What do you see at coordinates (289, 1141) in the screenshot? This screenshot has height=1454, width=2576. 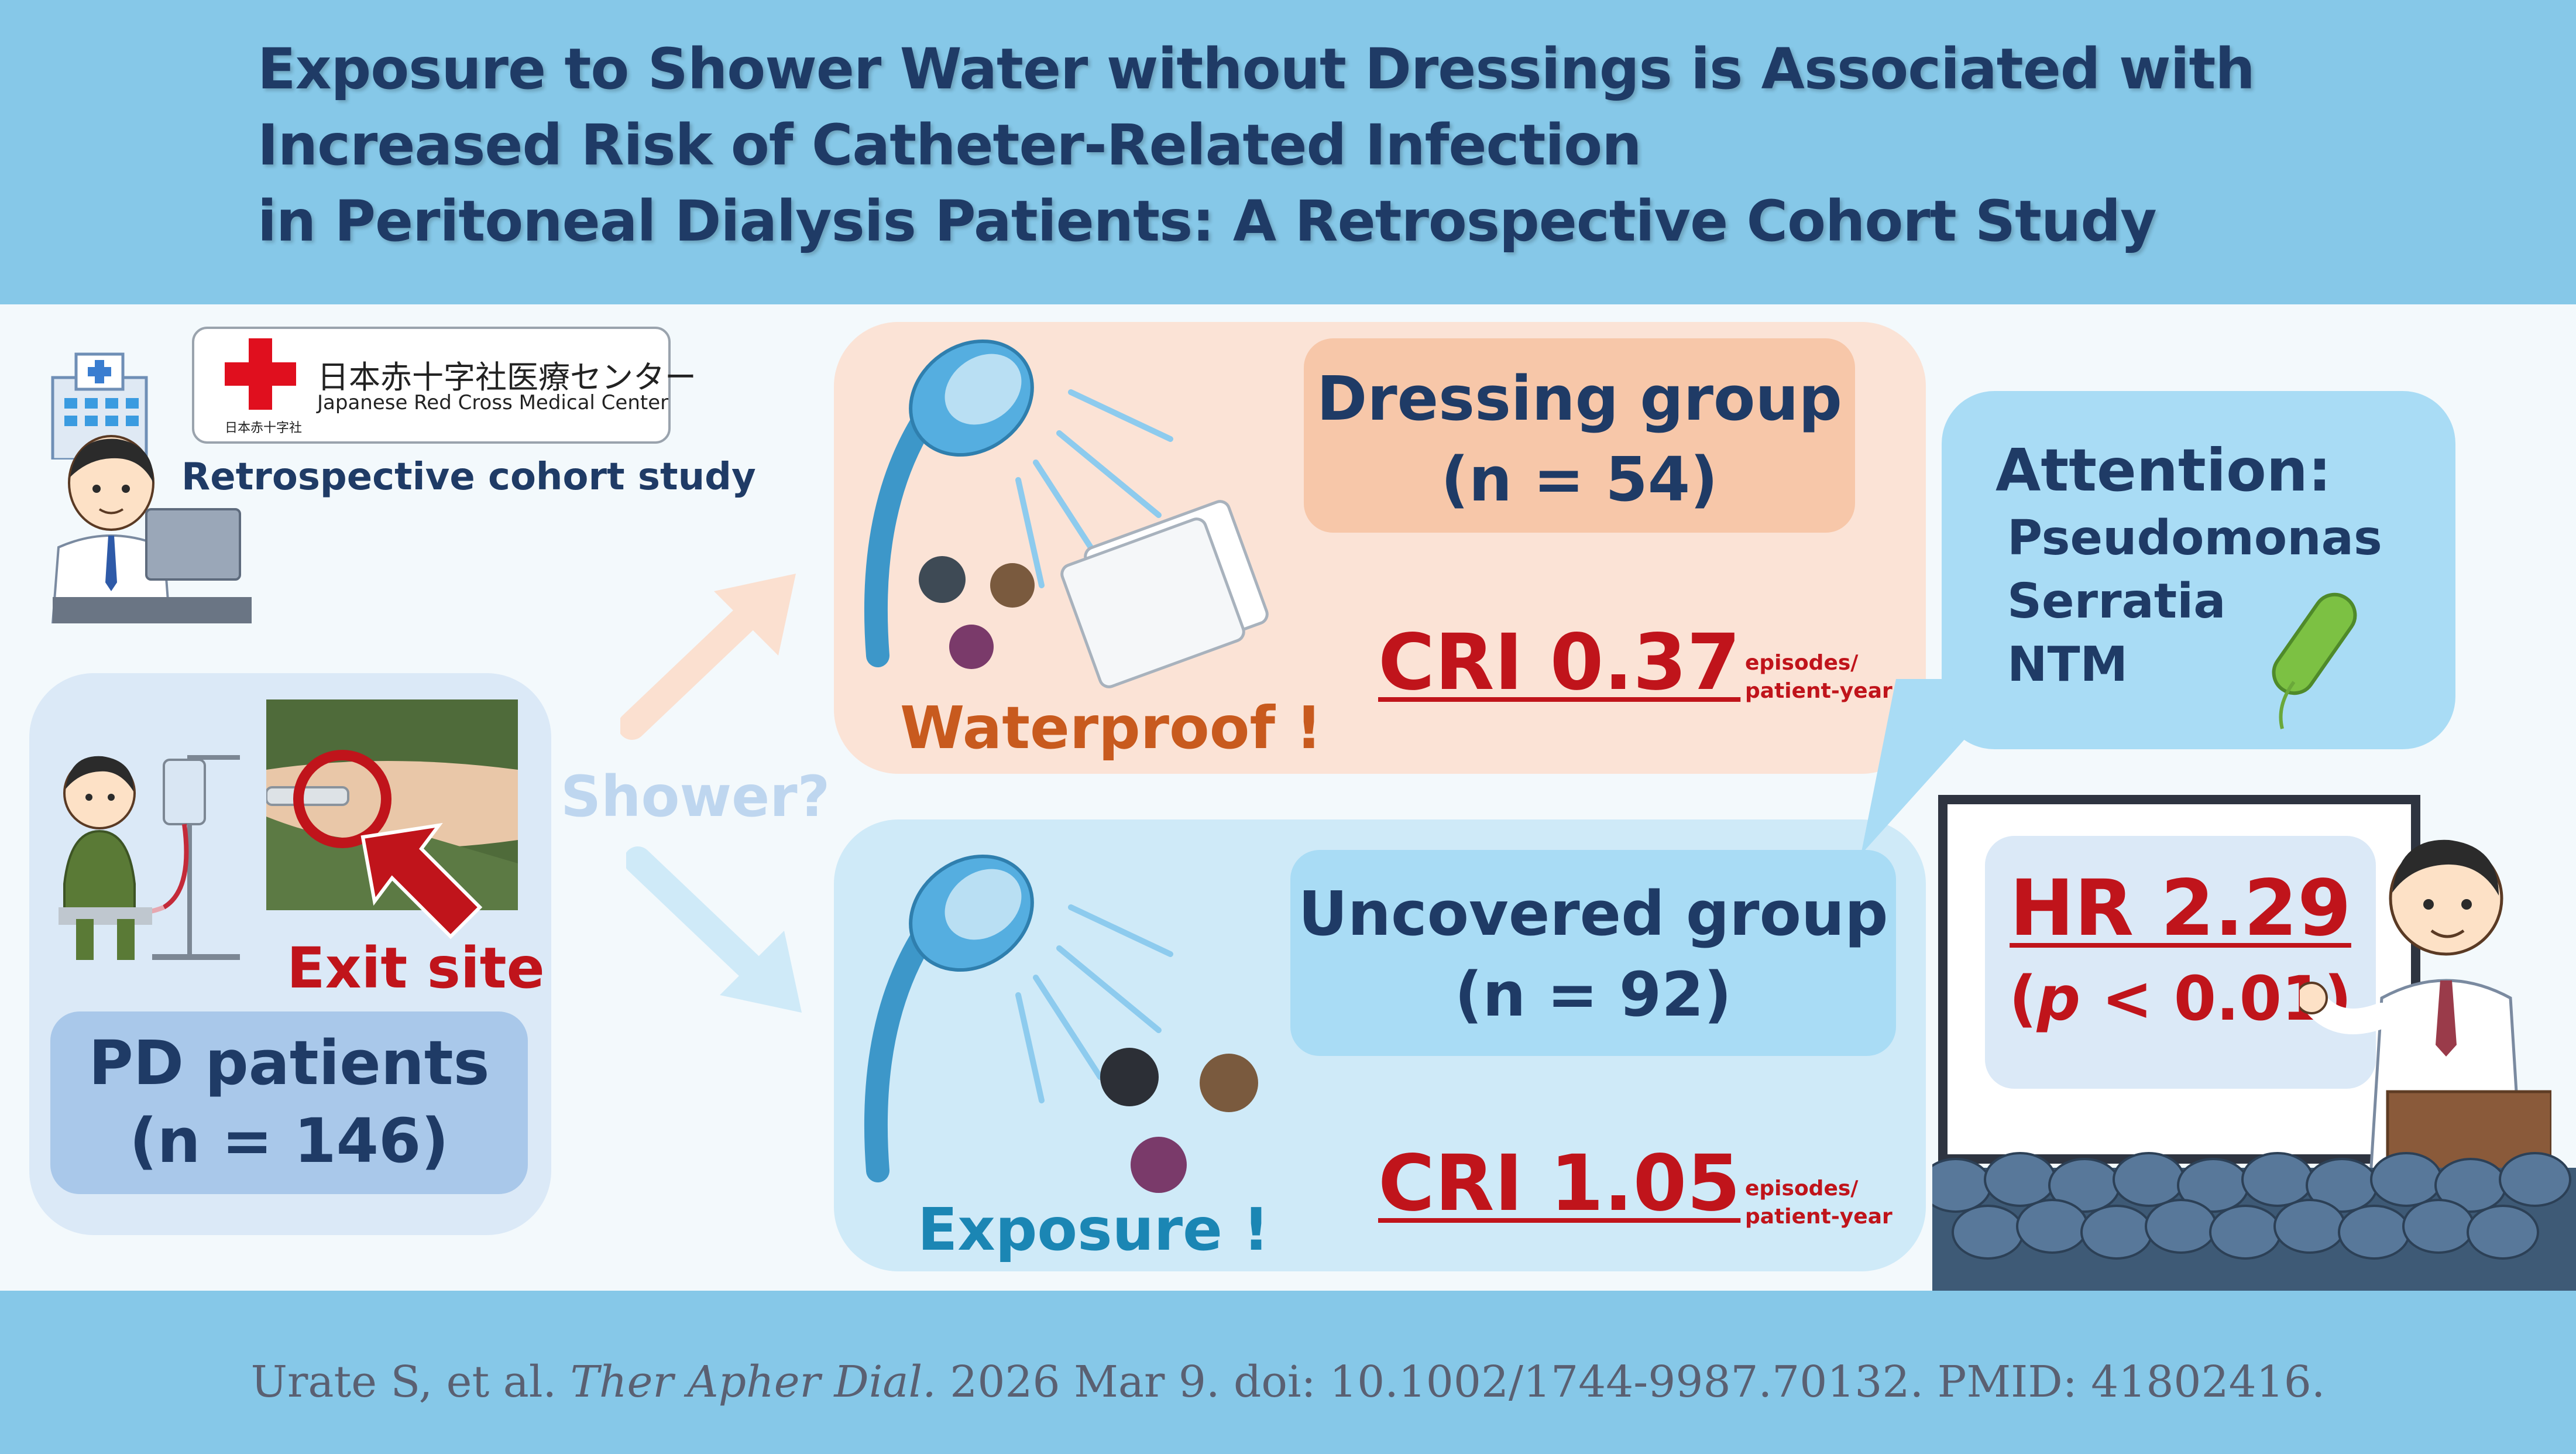 I see `pd-patients-count: (n = 146)` at bounding box center [289, 1141].